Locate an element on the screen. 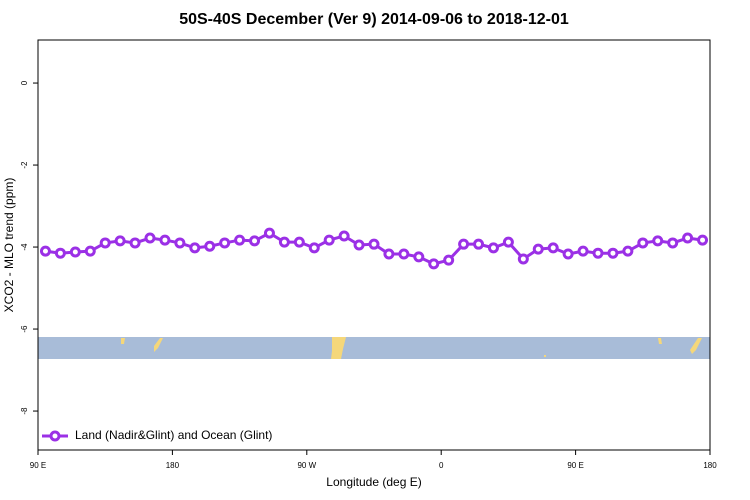 The width and height of the screenshot is (750, 500). legend: Land (Nadir&Glint) and Ocean (Glint) is located at coordinates (157, 435).